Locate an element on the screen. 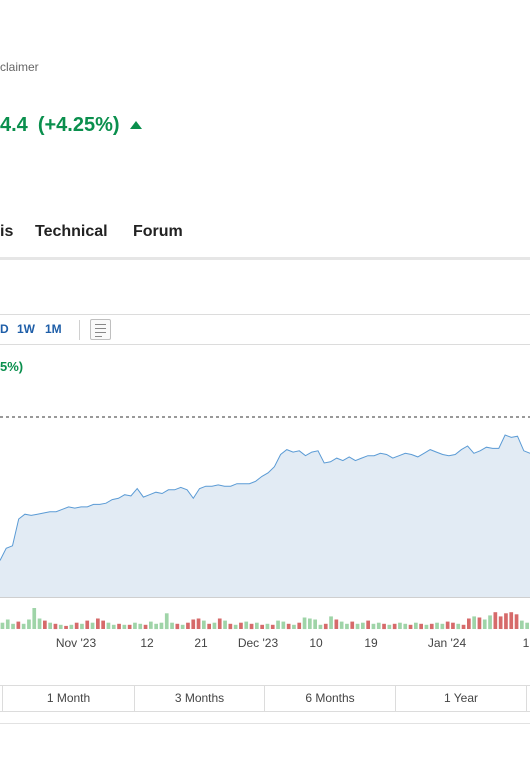  range-1d-button: D is located at coordinates (4, 329).